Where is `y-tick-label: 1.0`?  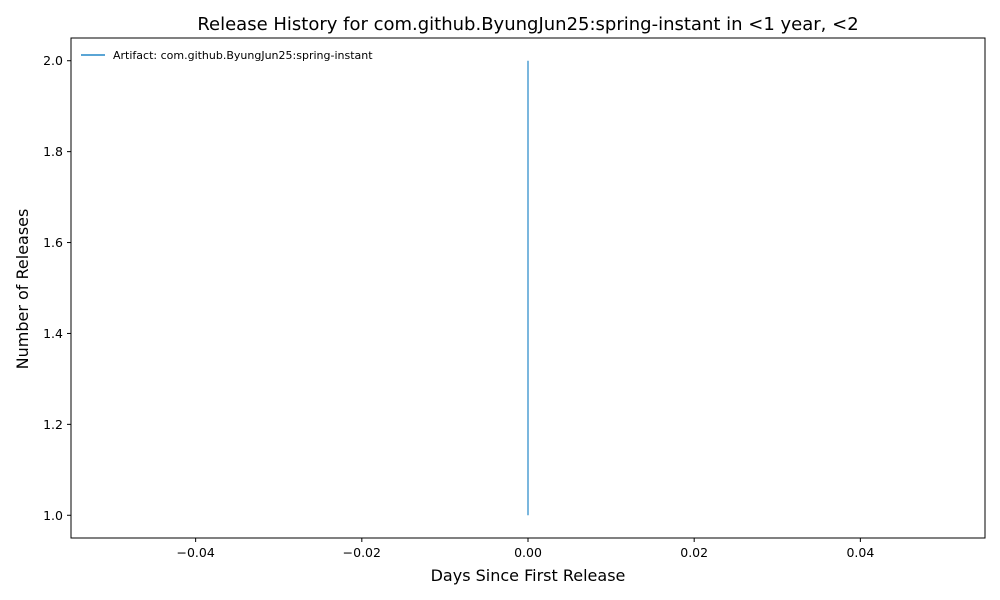 y-tick-label: 1.0 is located at coordinates (53, 515).